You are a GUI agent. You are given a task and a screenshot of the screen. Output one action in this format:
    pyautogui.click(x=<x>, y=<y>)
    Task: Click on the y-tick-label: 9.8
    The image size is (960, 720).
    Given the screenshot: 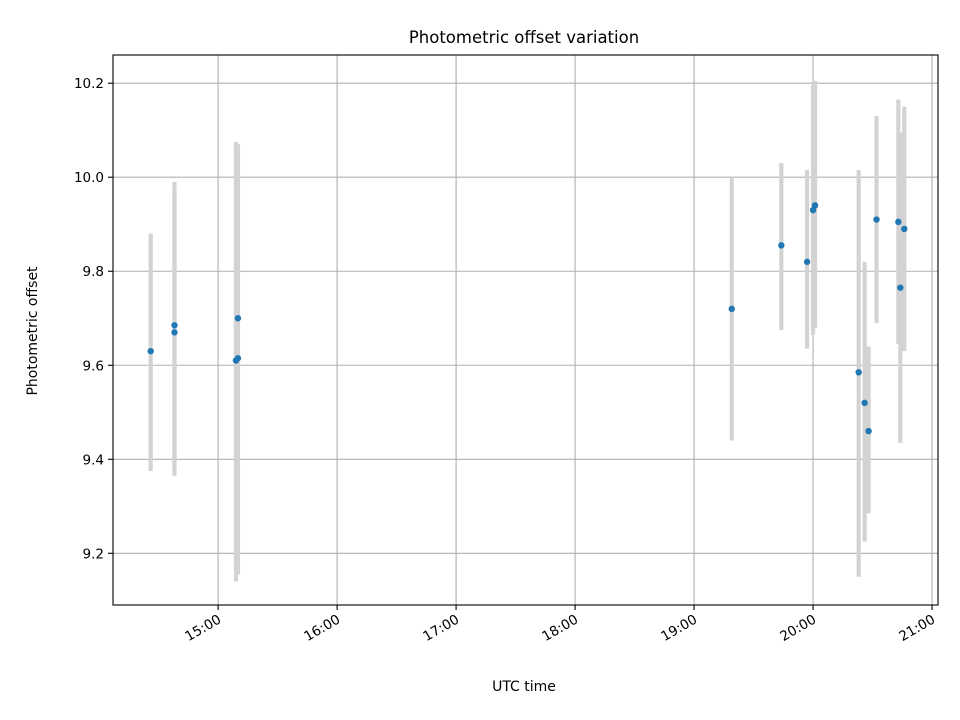 What is the action you would take?
    pyautogui.click(x=93, y=272)
    